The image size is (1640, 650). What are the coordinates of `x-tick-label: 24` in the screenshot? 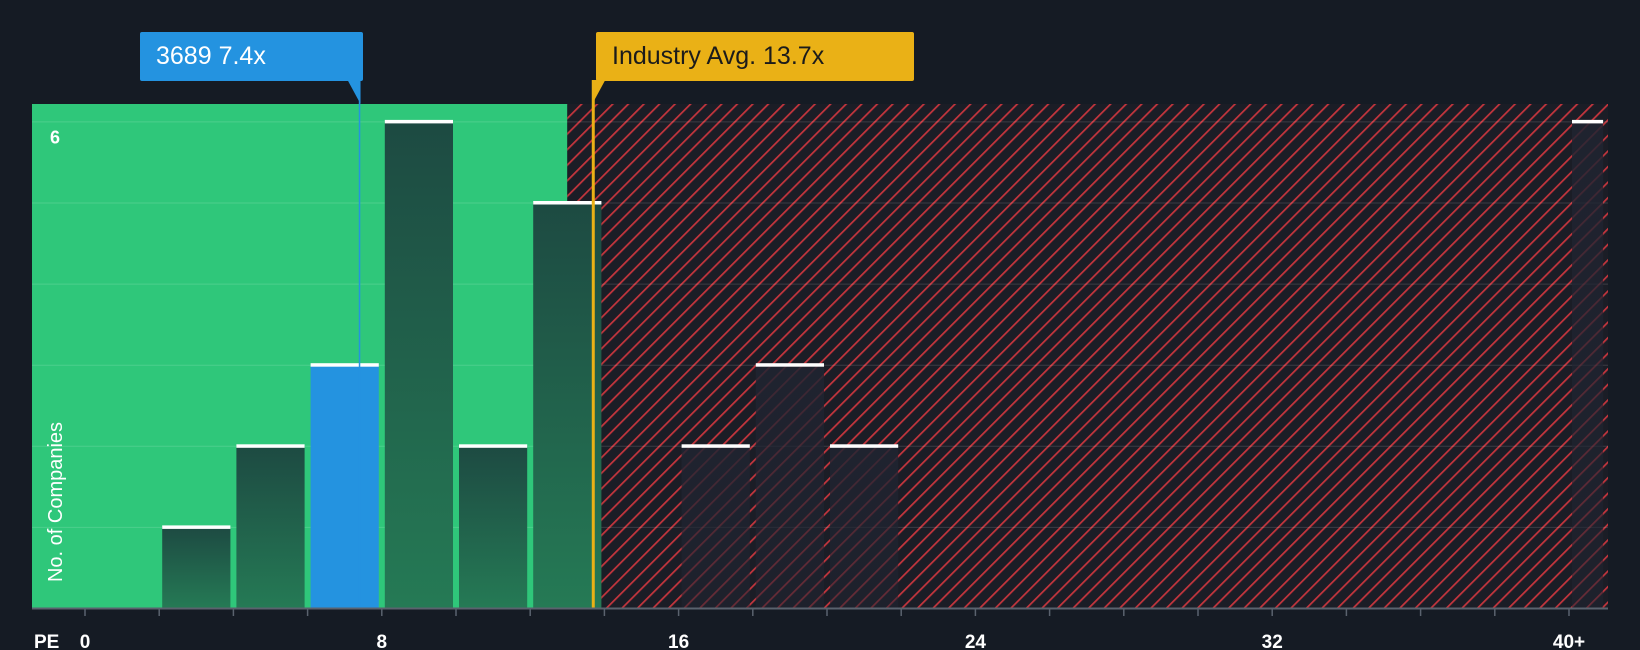 It's located at (976, 641).